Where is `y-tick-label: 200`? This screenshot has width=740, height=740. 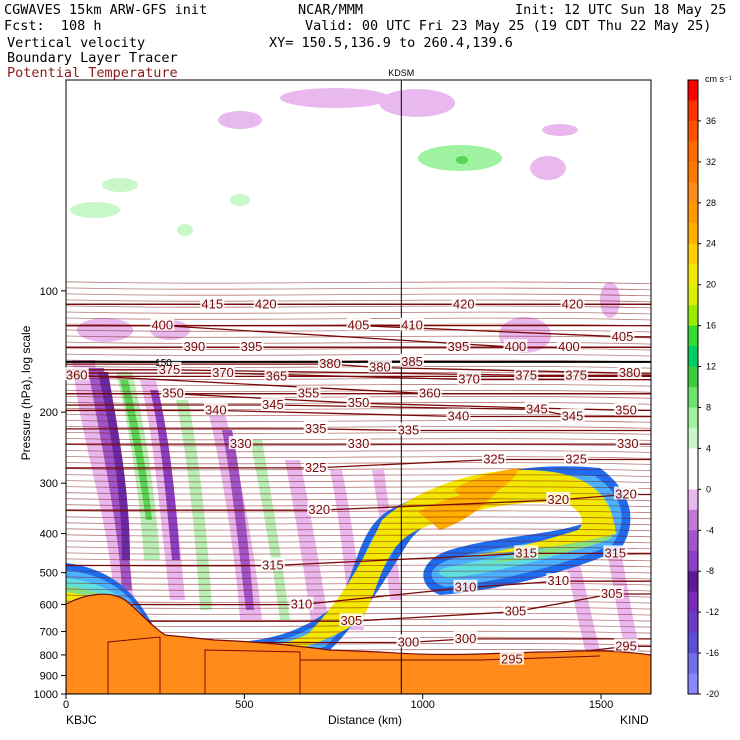 y-tick-label: 200 is located at coordinates (49, 413).